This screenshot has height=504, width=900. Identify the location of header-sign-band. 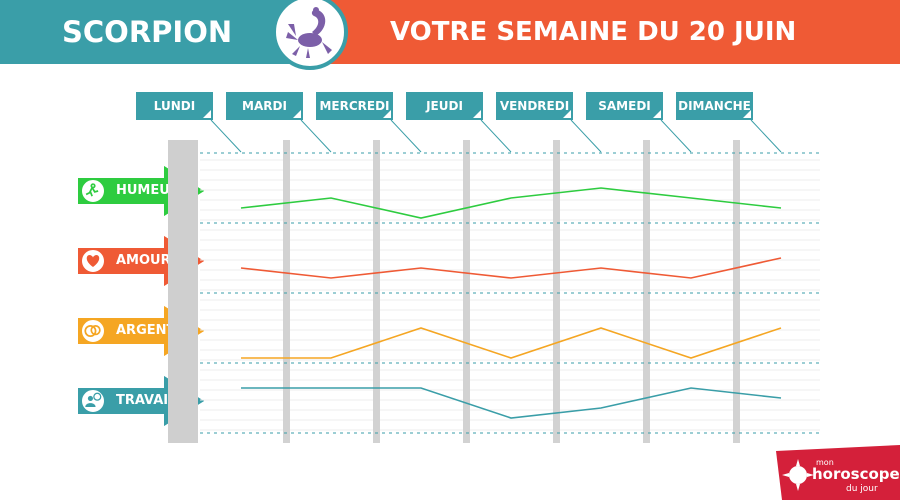
(150, 32).